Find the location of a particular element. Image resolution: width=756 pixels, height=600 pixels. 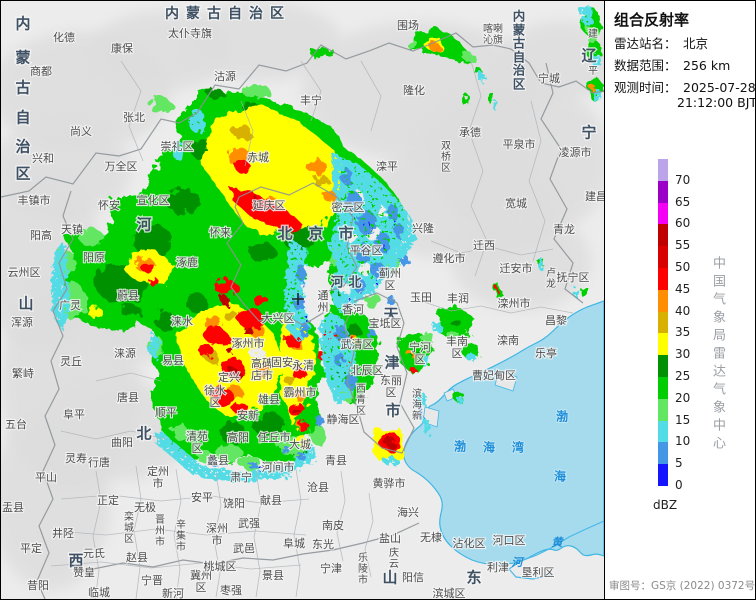

legend-tick-label: 25 is located at coordinates (683, 376).